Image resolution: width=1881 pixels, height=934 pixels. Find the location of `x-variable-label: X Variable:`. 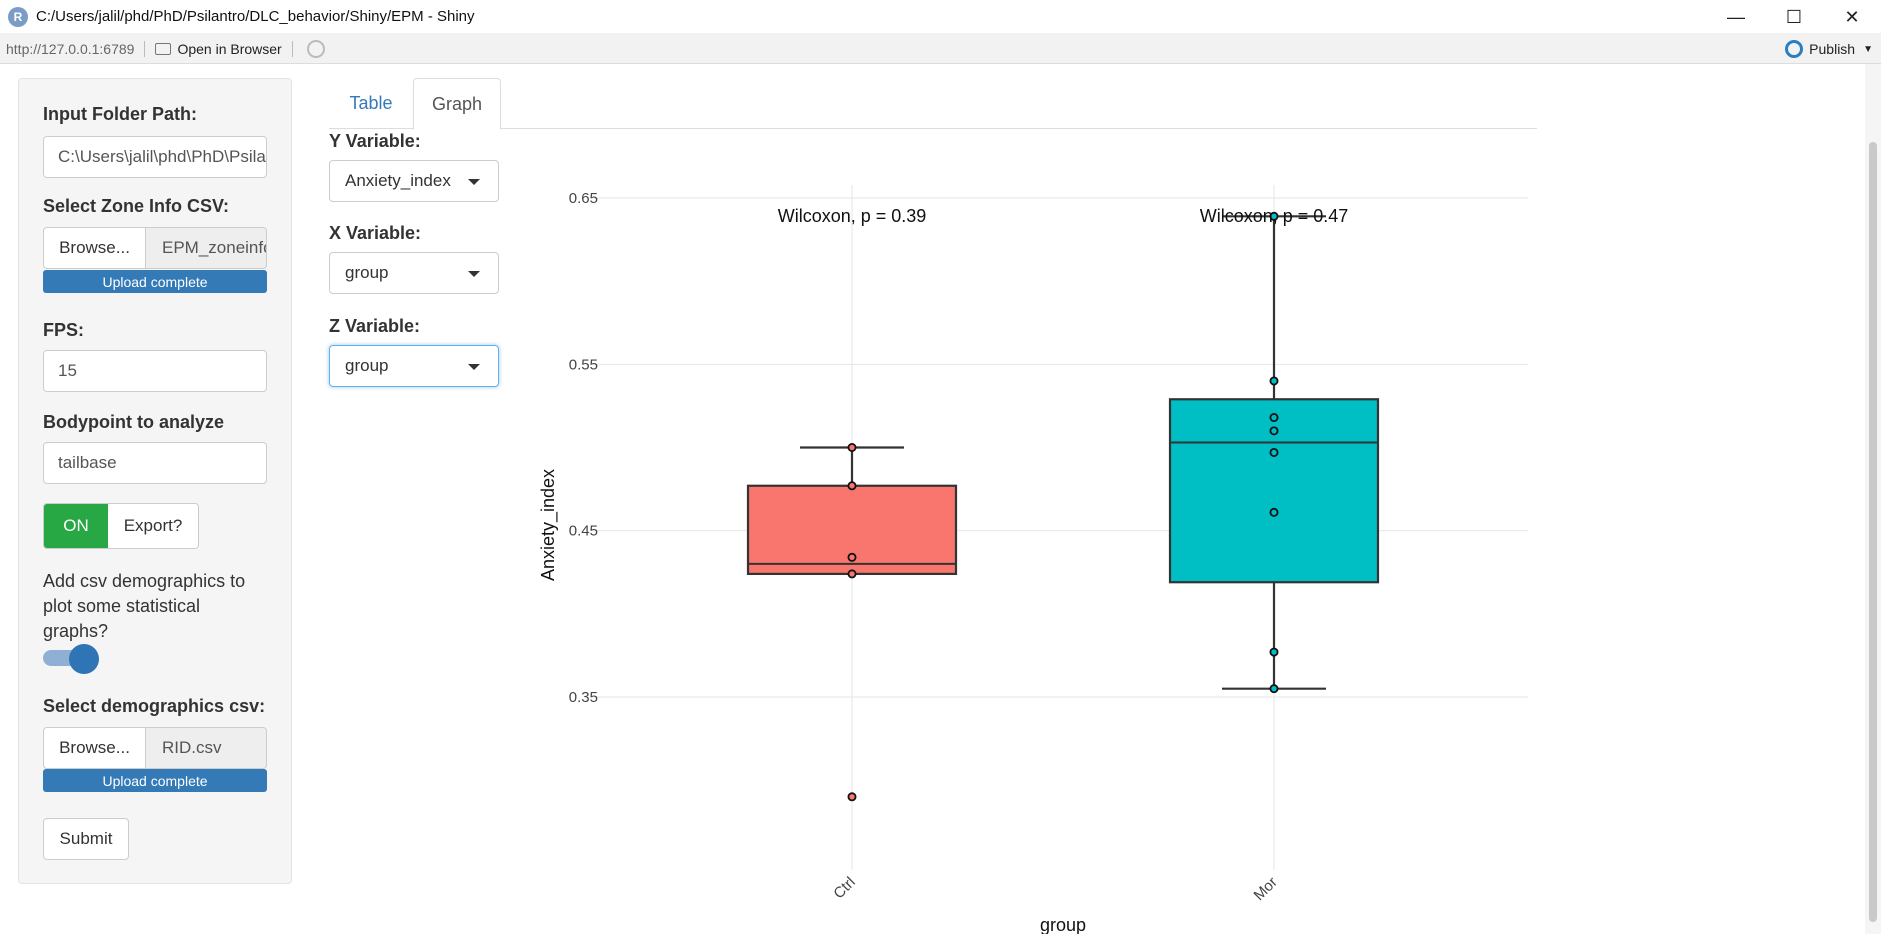

x-variable-label: X Variable: is located at coordinates (375, 233).